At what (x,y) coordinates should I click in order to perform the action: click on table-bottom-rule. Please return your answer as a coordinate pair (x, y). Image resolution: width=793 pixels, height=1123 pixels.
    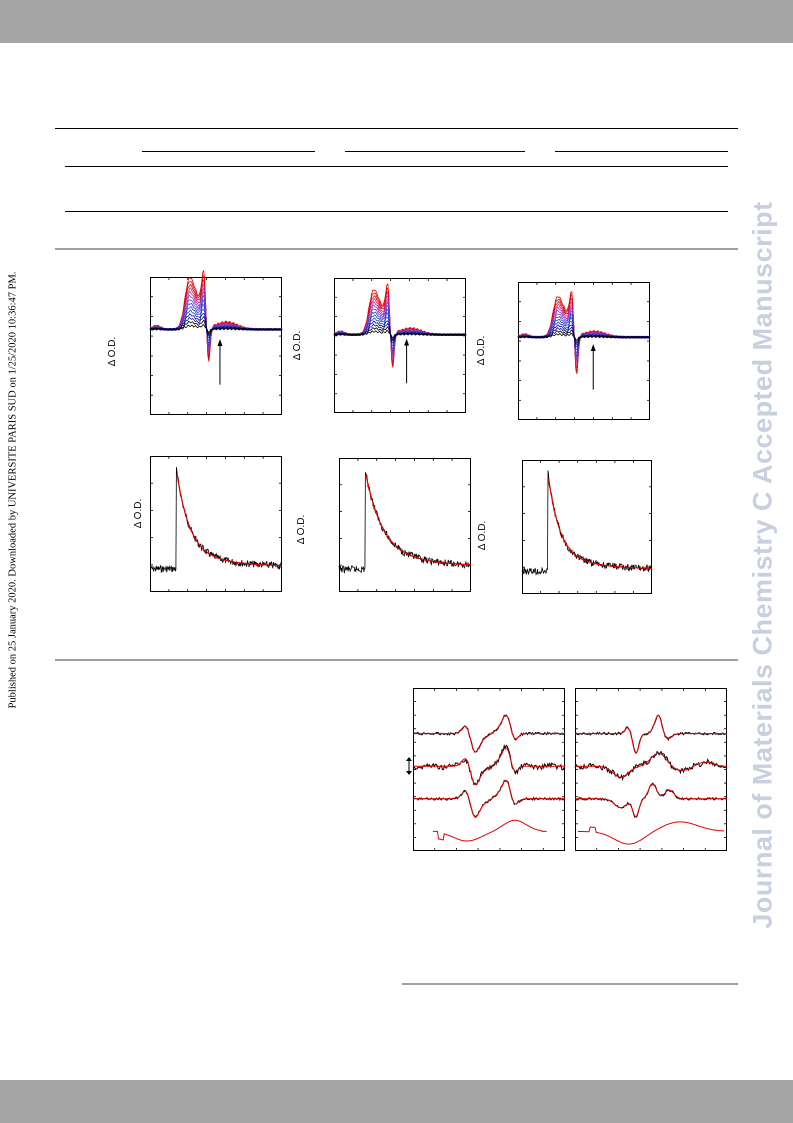
    Looking at the image, I should click on (396, 211).